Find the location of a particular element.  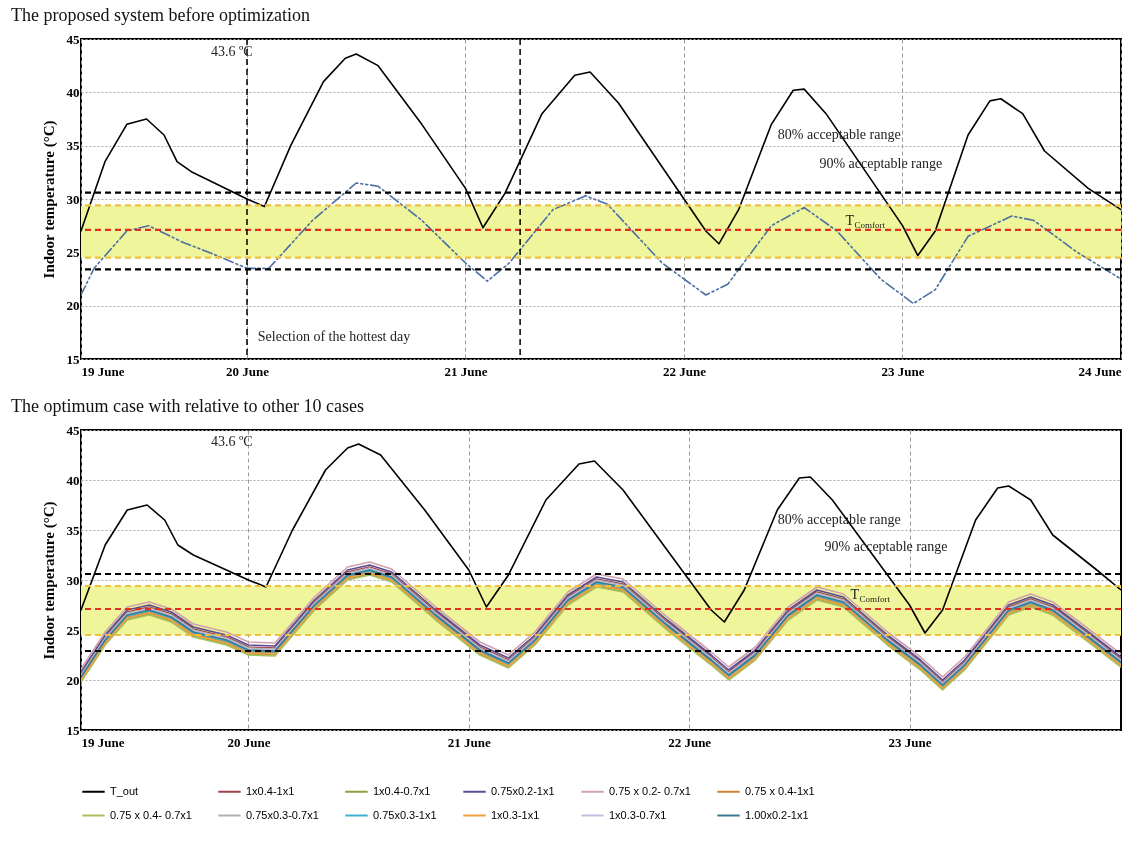

x-tick-label: 24 June is located at coordinates (1100, 371).